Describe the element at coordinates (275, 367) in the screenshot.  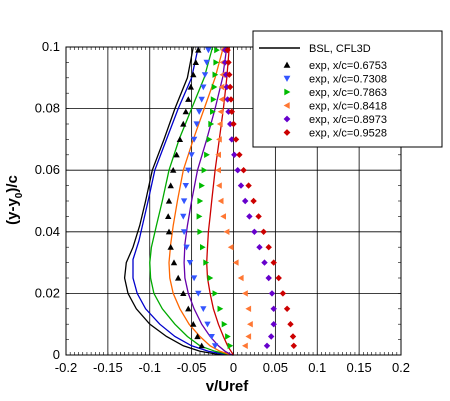
I see `x-tick-label: 0.05` at that location.